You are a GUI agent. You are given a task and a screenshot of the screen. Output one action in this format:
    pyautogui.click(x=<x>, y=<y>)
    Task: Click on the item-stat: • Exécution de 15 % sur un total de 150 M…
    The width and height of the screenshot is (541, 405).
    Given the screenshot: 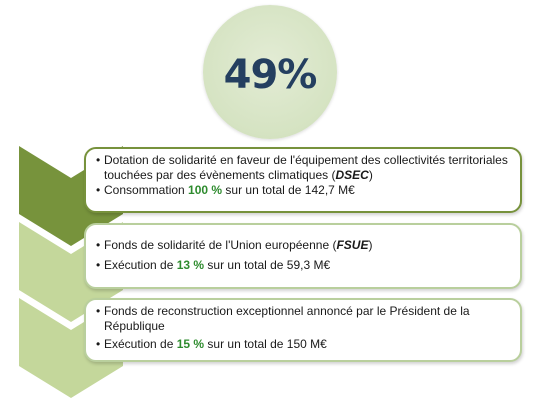 What is the action you would take?
    pyautogui.click(x=211, y=344)
    